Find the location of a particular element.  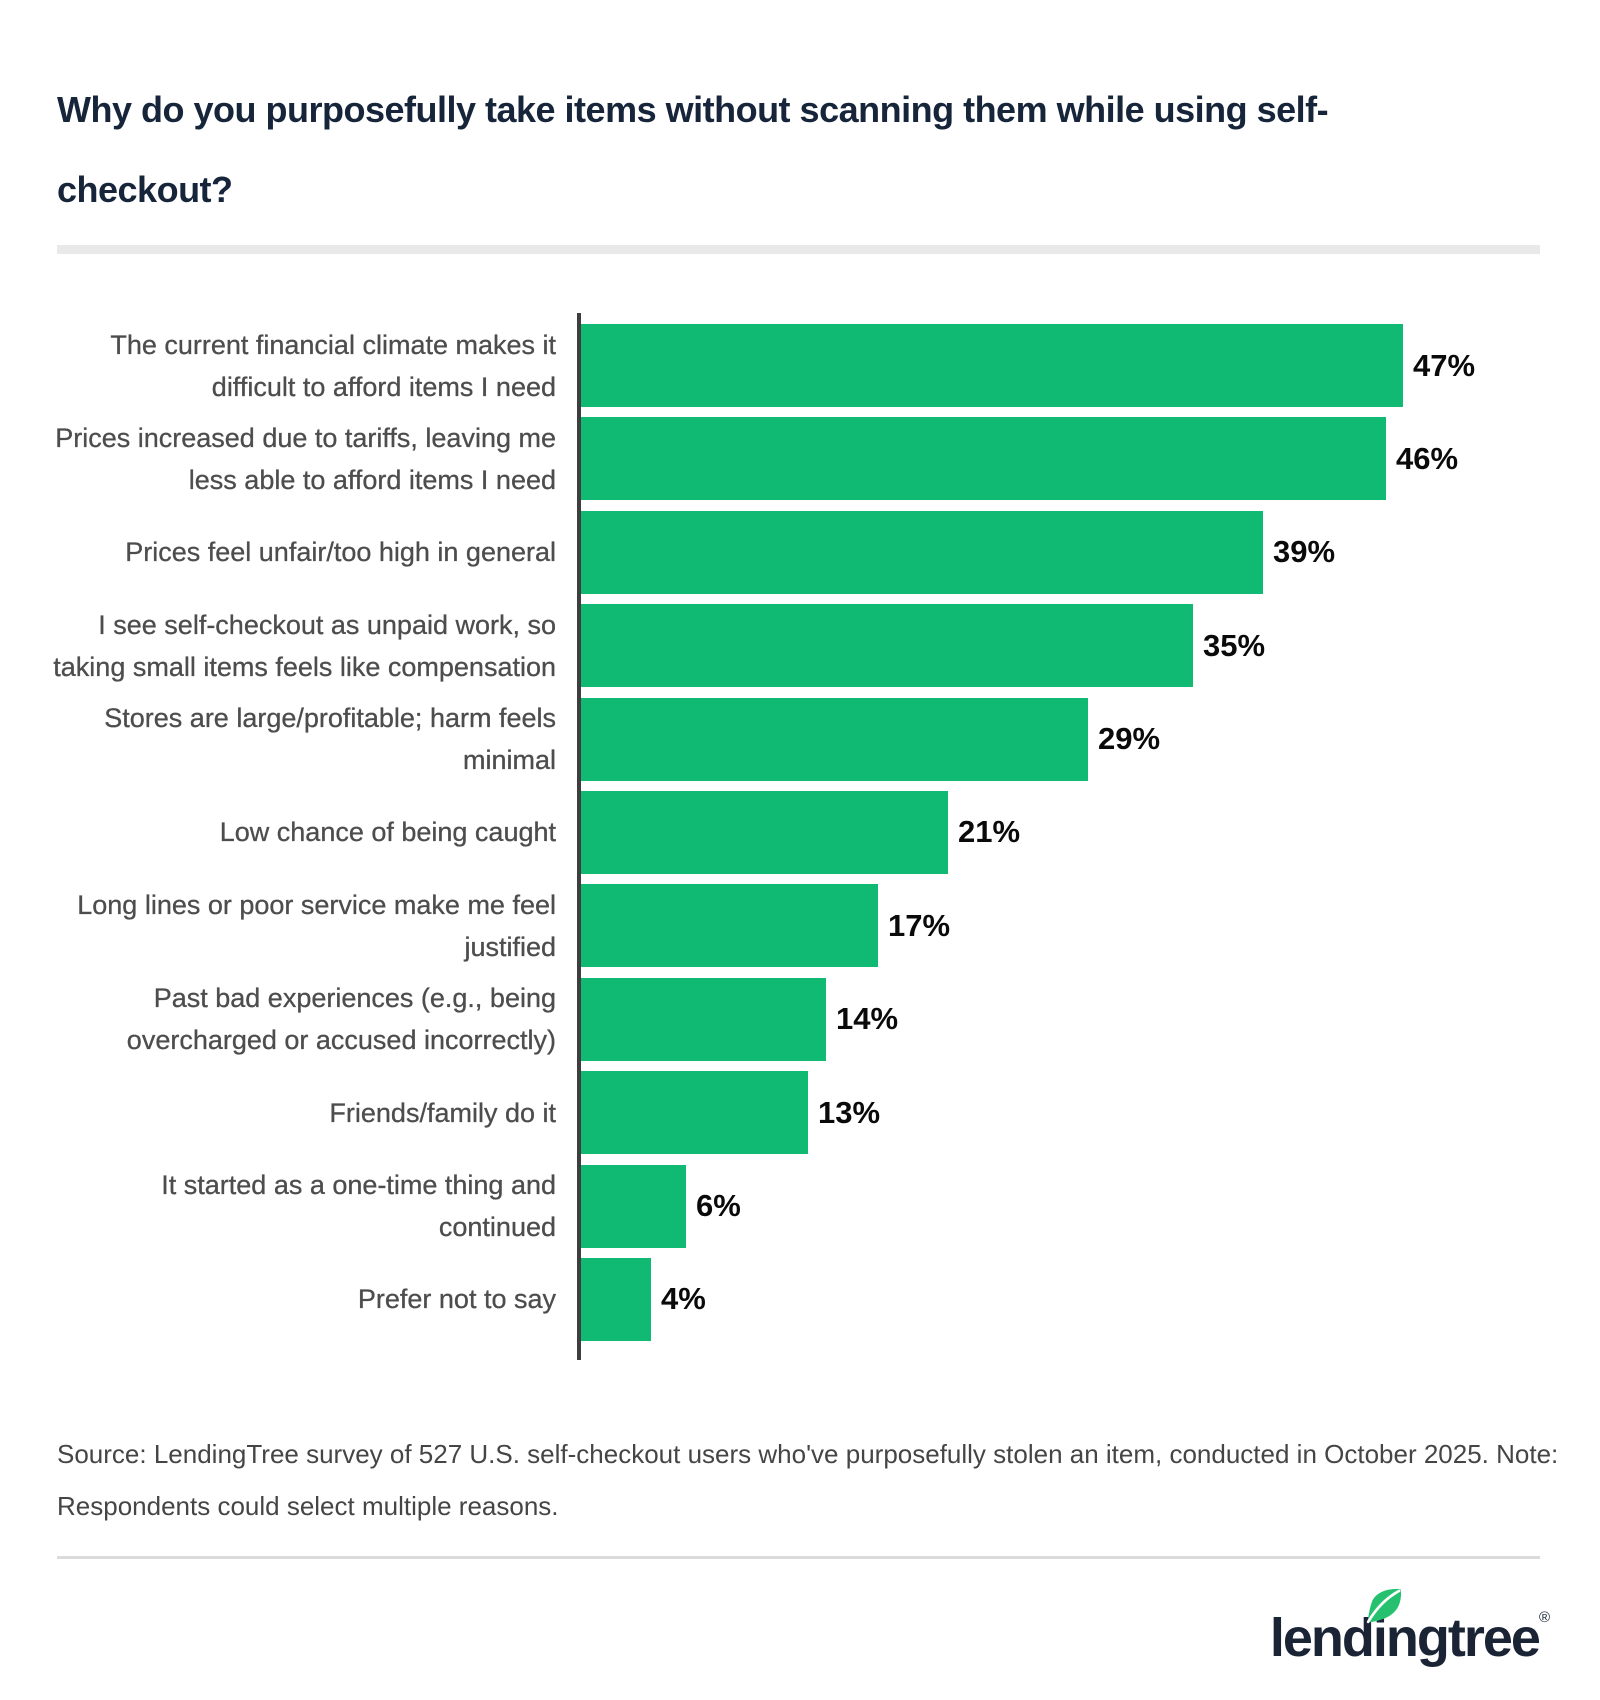

category-label-line: Low chance of being caught is located at coordinates (388, 832).